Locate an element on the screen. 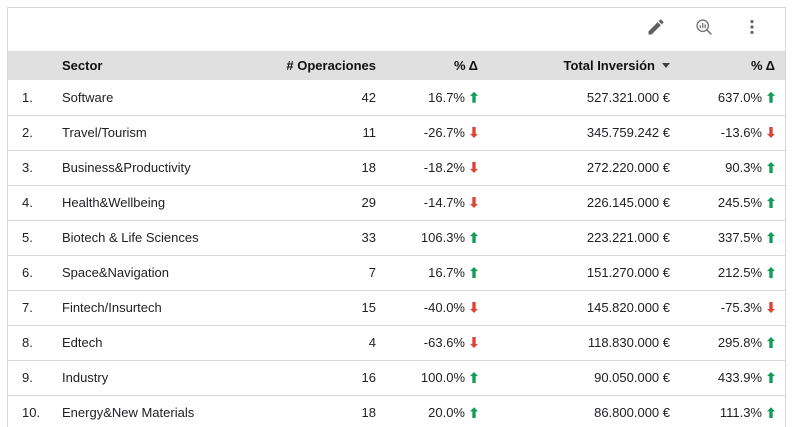 The width and height of the screenshot is (793, 427). sector-cell: Biotech & Life Sciences is located at coordinates (171, 238).